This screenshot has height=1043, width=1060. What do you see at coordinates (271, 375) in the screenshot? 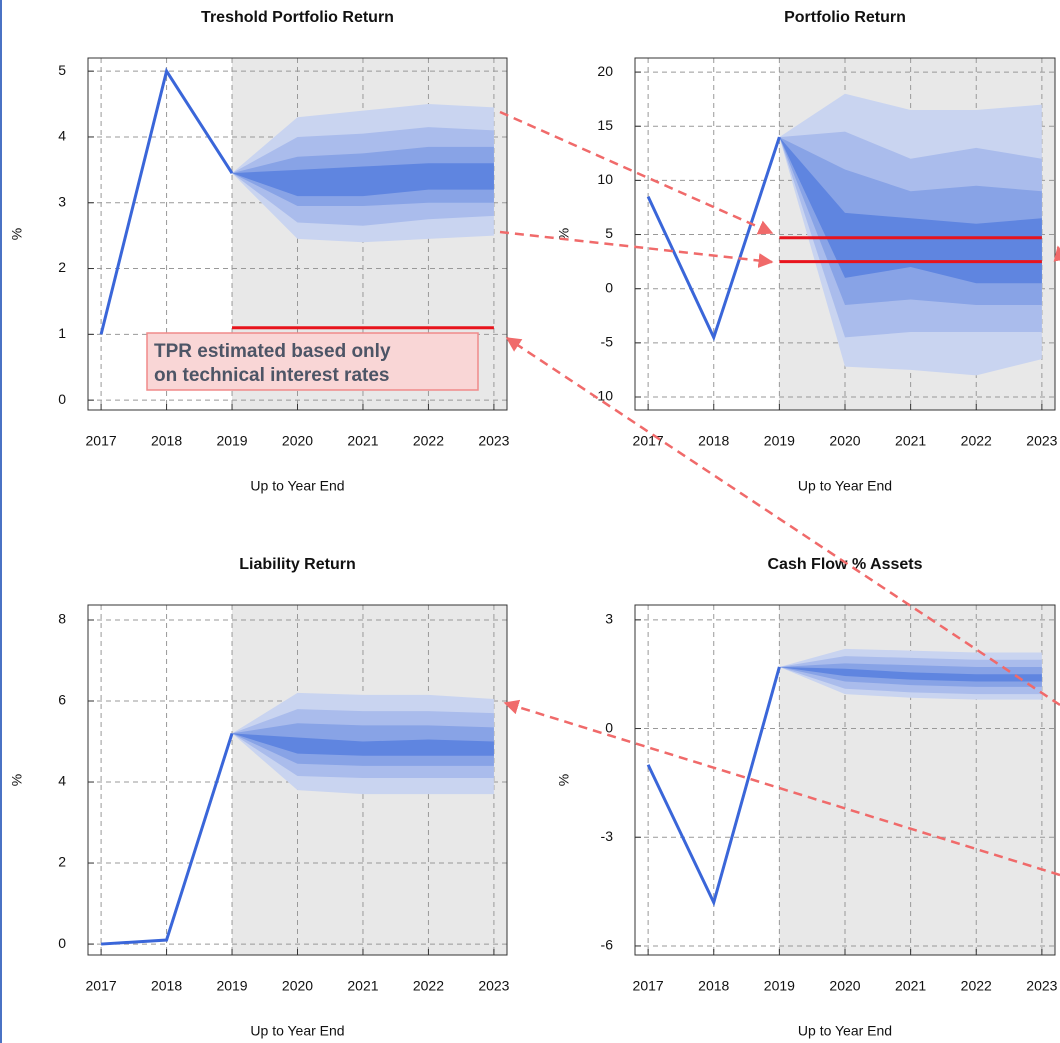
I see `annotation-text: on technical interest rates` at bounding box center [271, 375].